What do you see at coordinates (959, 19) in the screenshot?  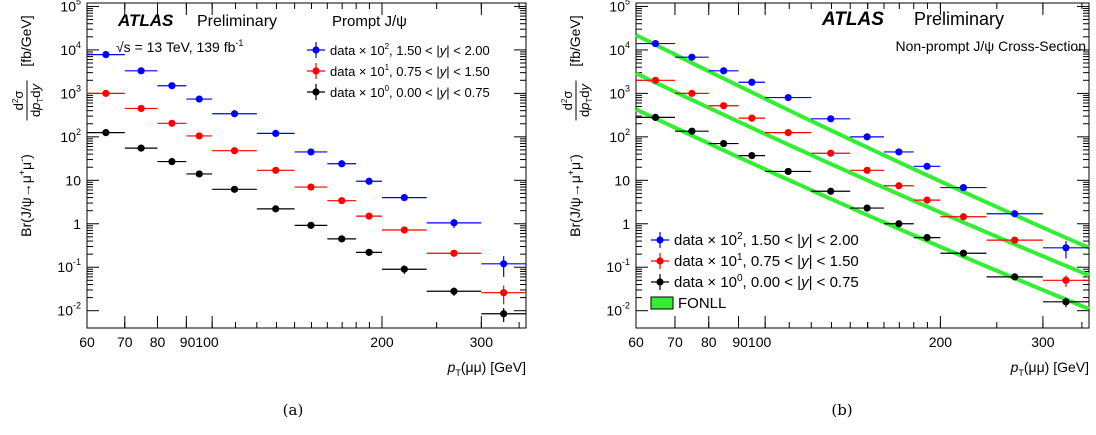 I see `preliminary-label-b: Preliminary` at bounding box center [959, 19].